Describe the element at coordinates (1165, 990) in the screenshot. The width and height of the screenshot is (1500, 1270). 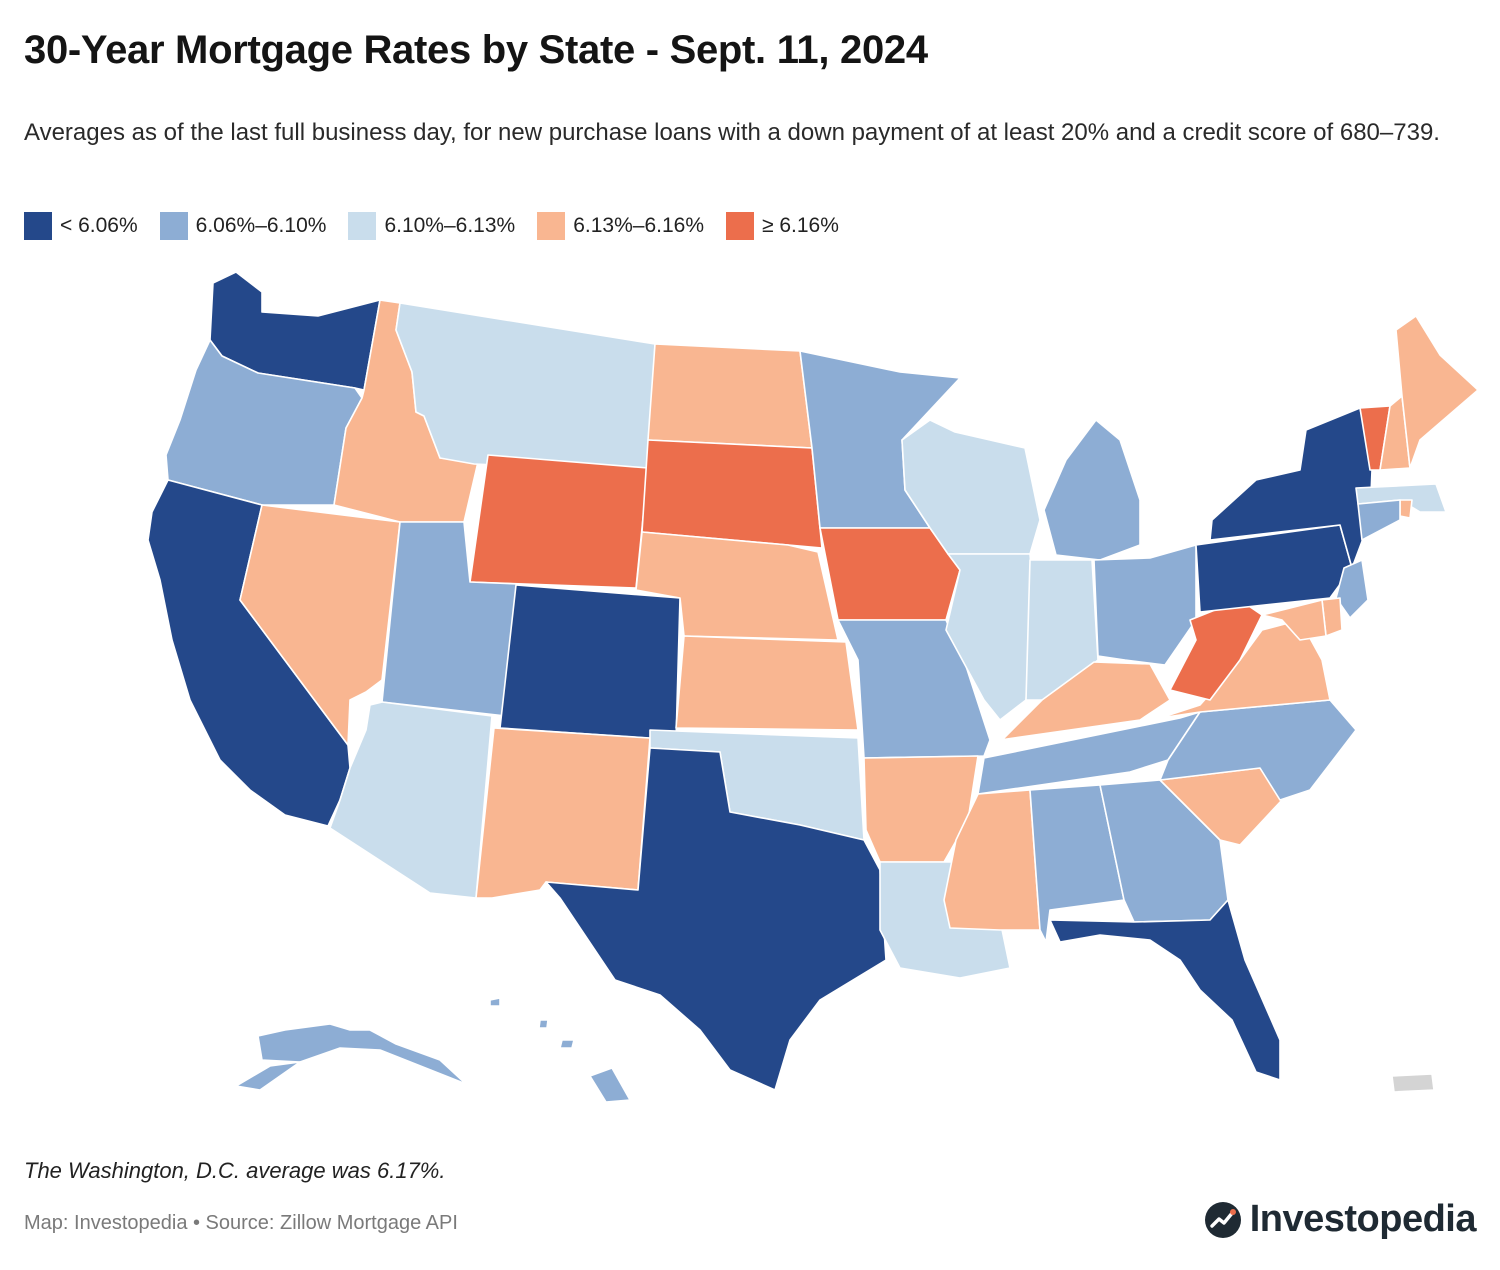
I see `state-fl` at that location.